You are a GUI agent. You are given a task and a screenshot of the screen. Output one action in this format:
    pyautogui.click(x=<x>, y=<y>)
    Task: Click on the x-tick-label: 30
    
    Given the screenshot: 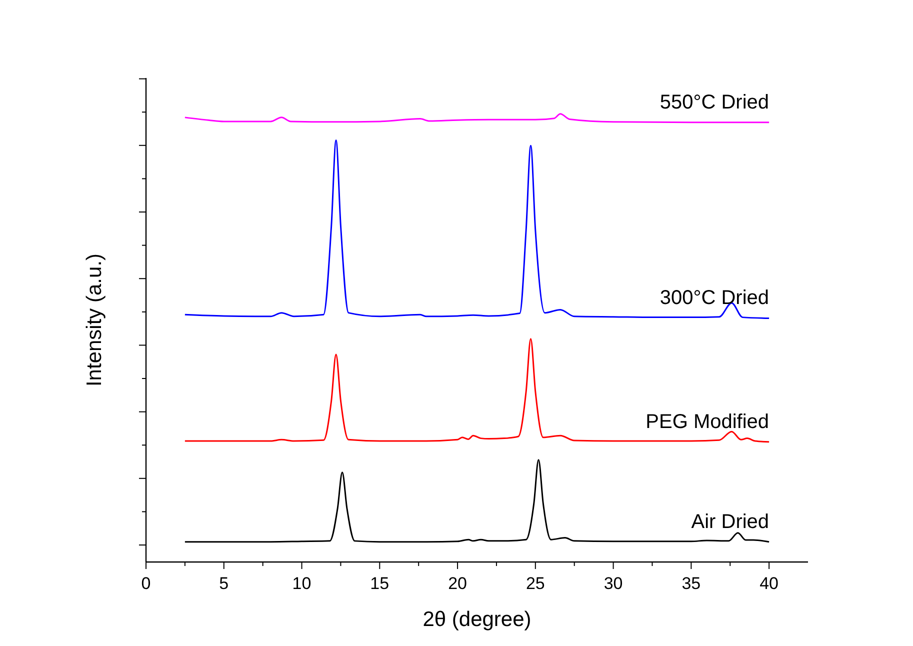 What is the action you would take?
    pyautogui.click(x=613, y=583)
    